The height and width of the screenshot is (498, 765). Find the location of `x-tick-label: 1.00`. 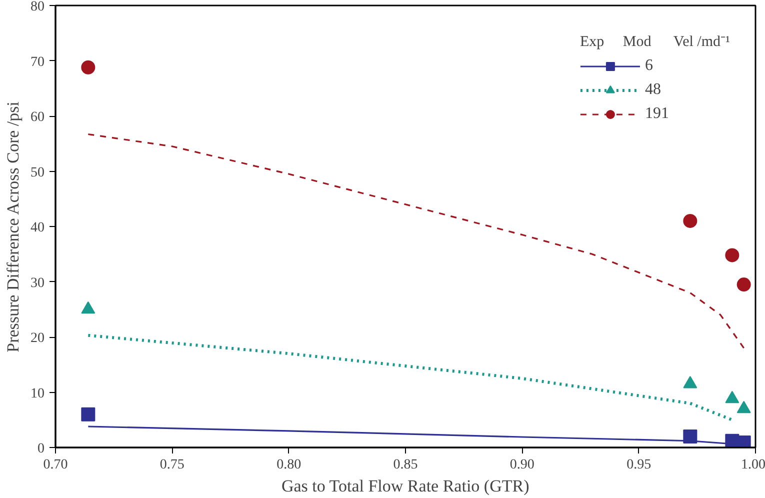

x-tick-label: 1.00 is located at coordinates (753, 465).